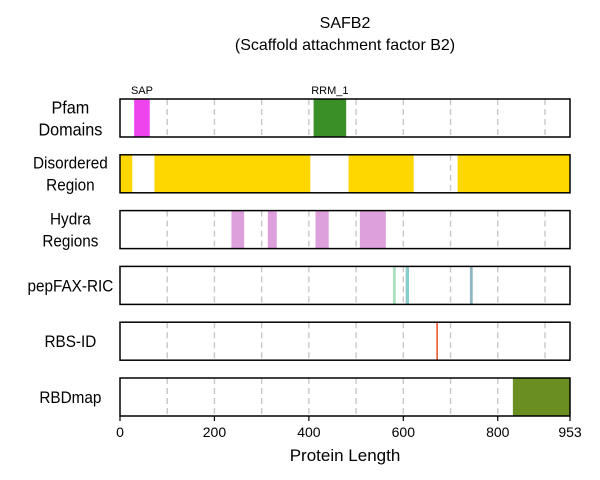  What do you see at coordinates (142, 91) in the screenshot?
I see `segment-label: SAP` at bounding box center [142, 91].